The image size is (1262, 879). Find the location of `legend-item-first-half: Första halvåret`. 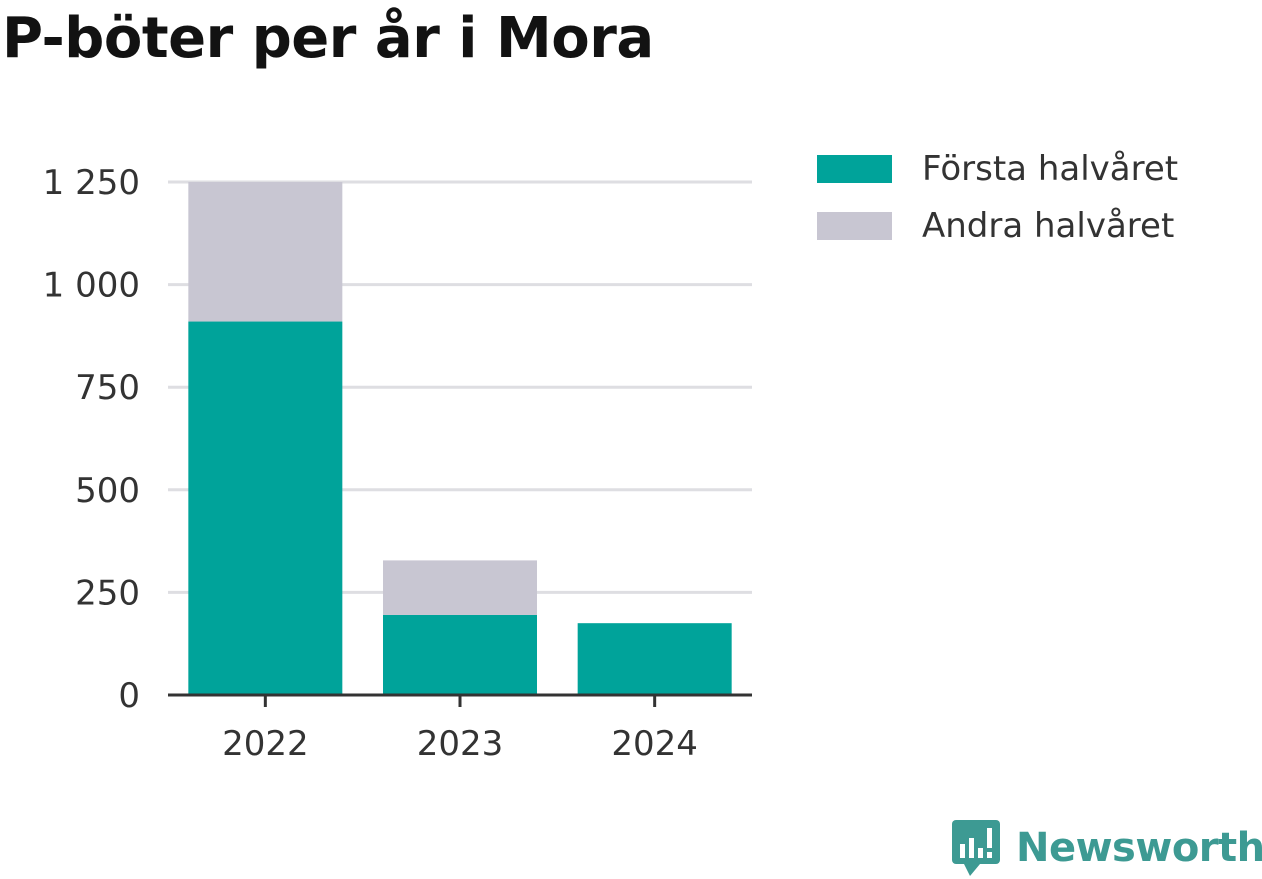

legend-item-first-half: Första halvåret is located at coordinates (997, 168).